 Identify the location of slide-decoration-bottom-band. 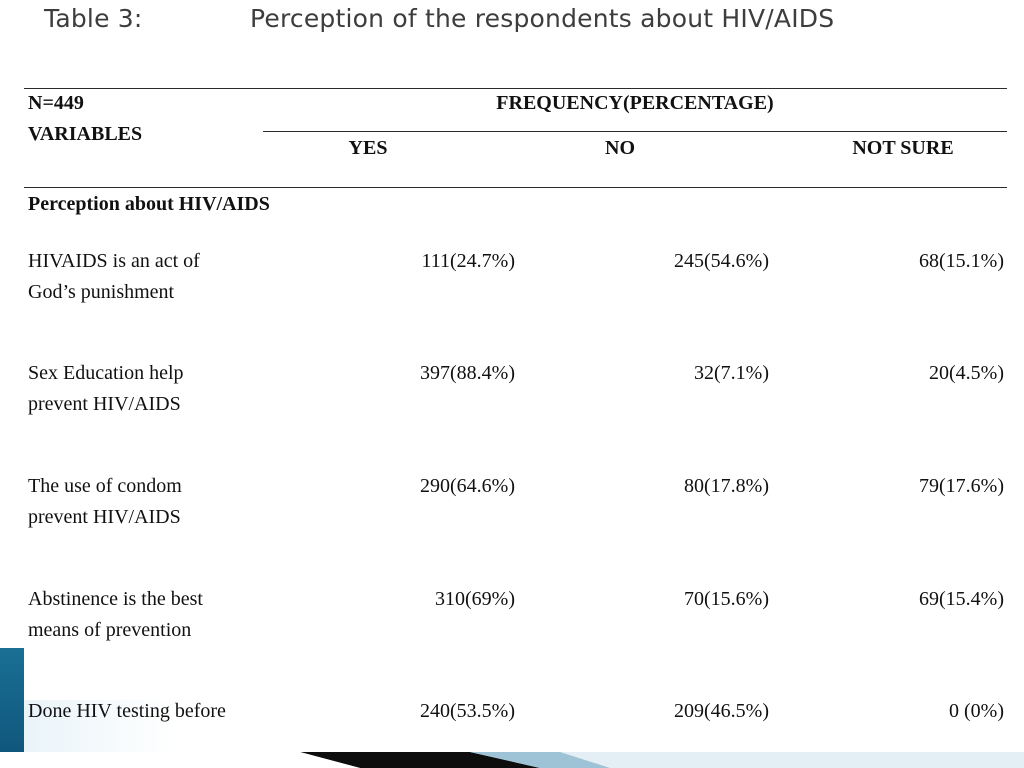
(512, 760).